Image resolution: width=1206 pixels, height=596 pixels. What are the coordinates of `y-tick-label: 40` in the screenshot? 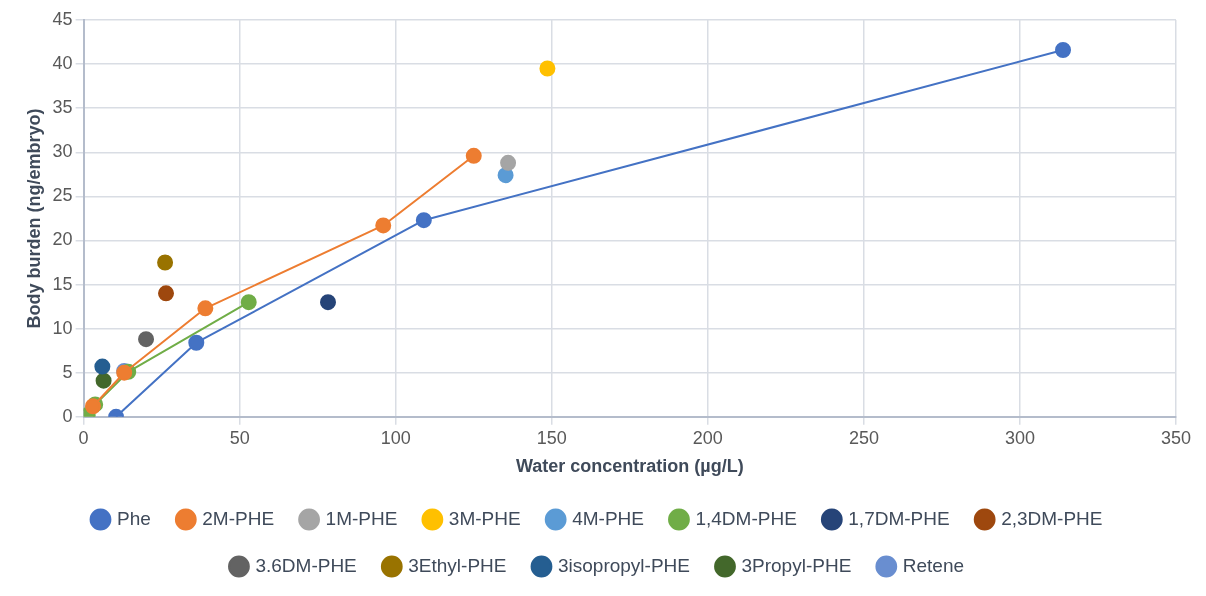 It's located at (62, 63).